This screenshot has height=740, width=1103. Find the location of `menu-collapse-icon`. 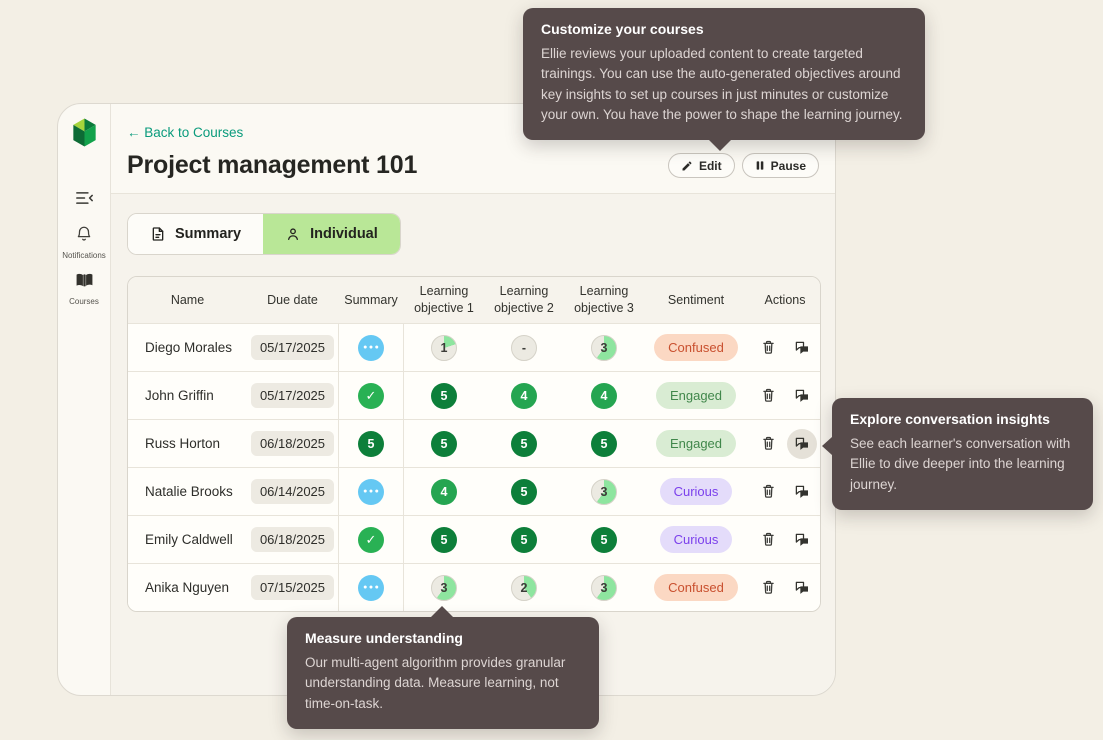

menu-collapse-icon is located at coordinates (84, 198).